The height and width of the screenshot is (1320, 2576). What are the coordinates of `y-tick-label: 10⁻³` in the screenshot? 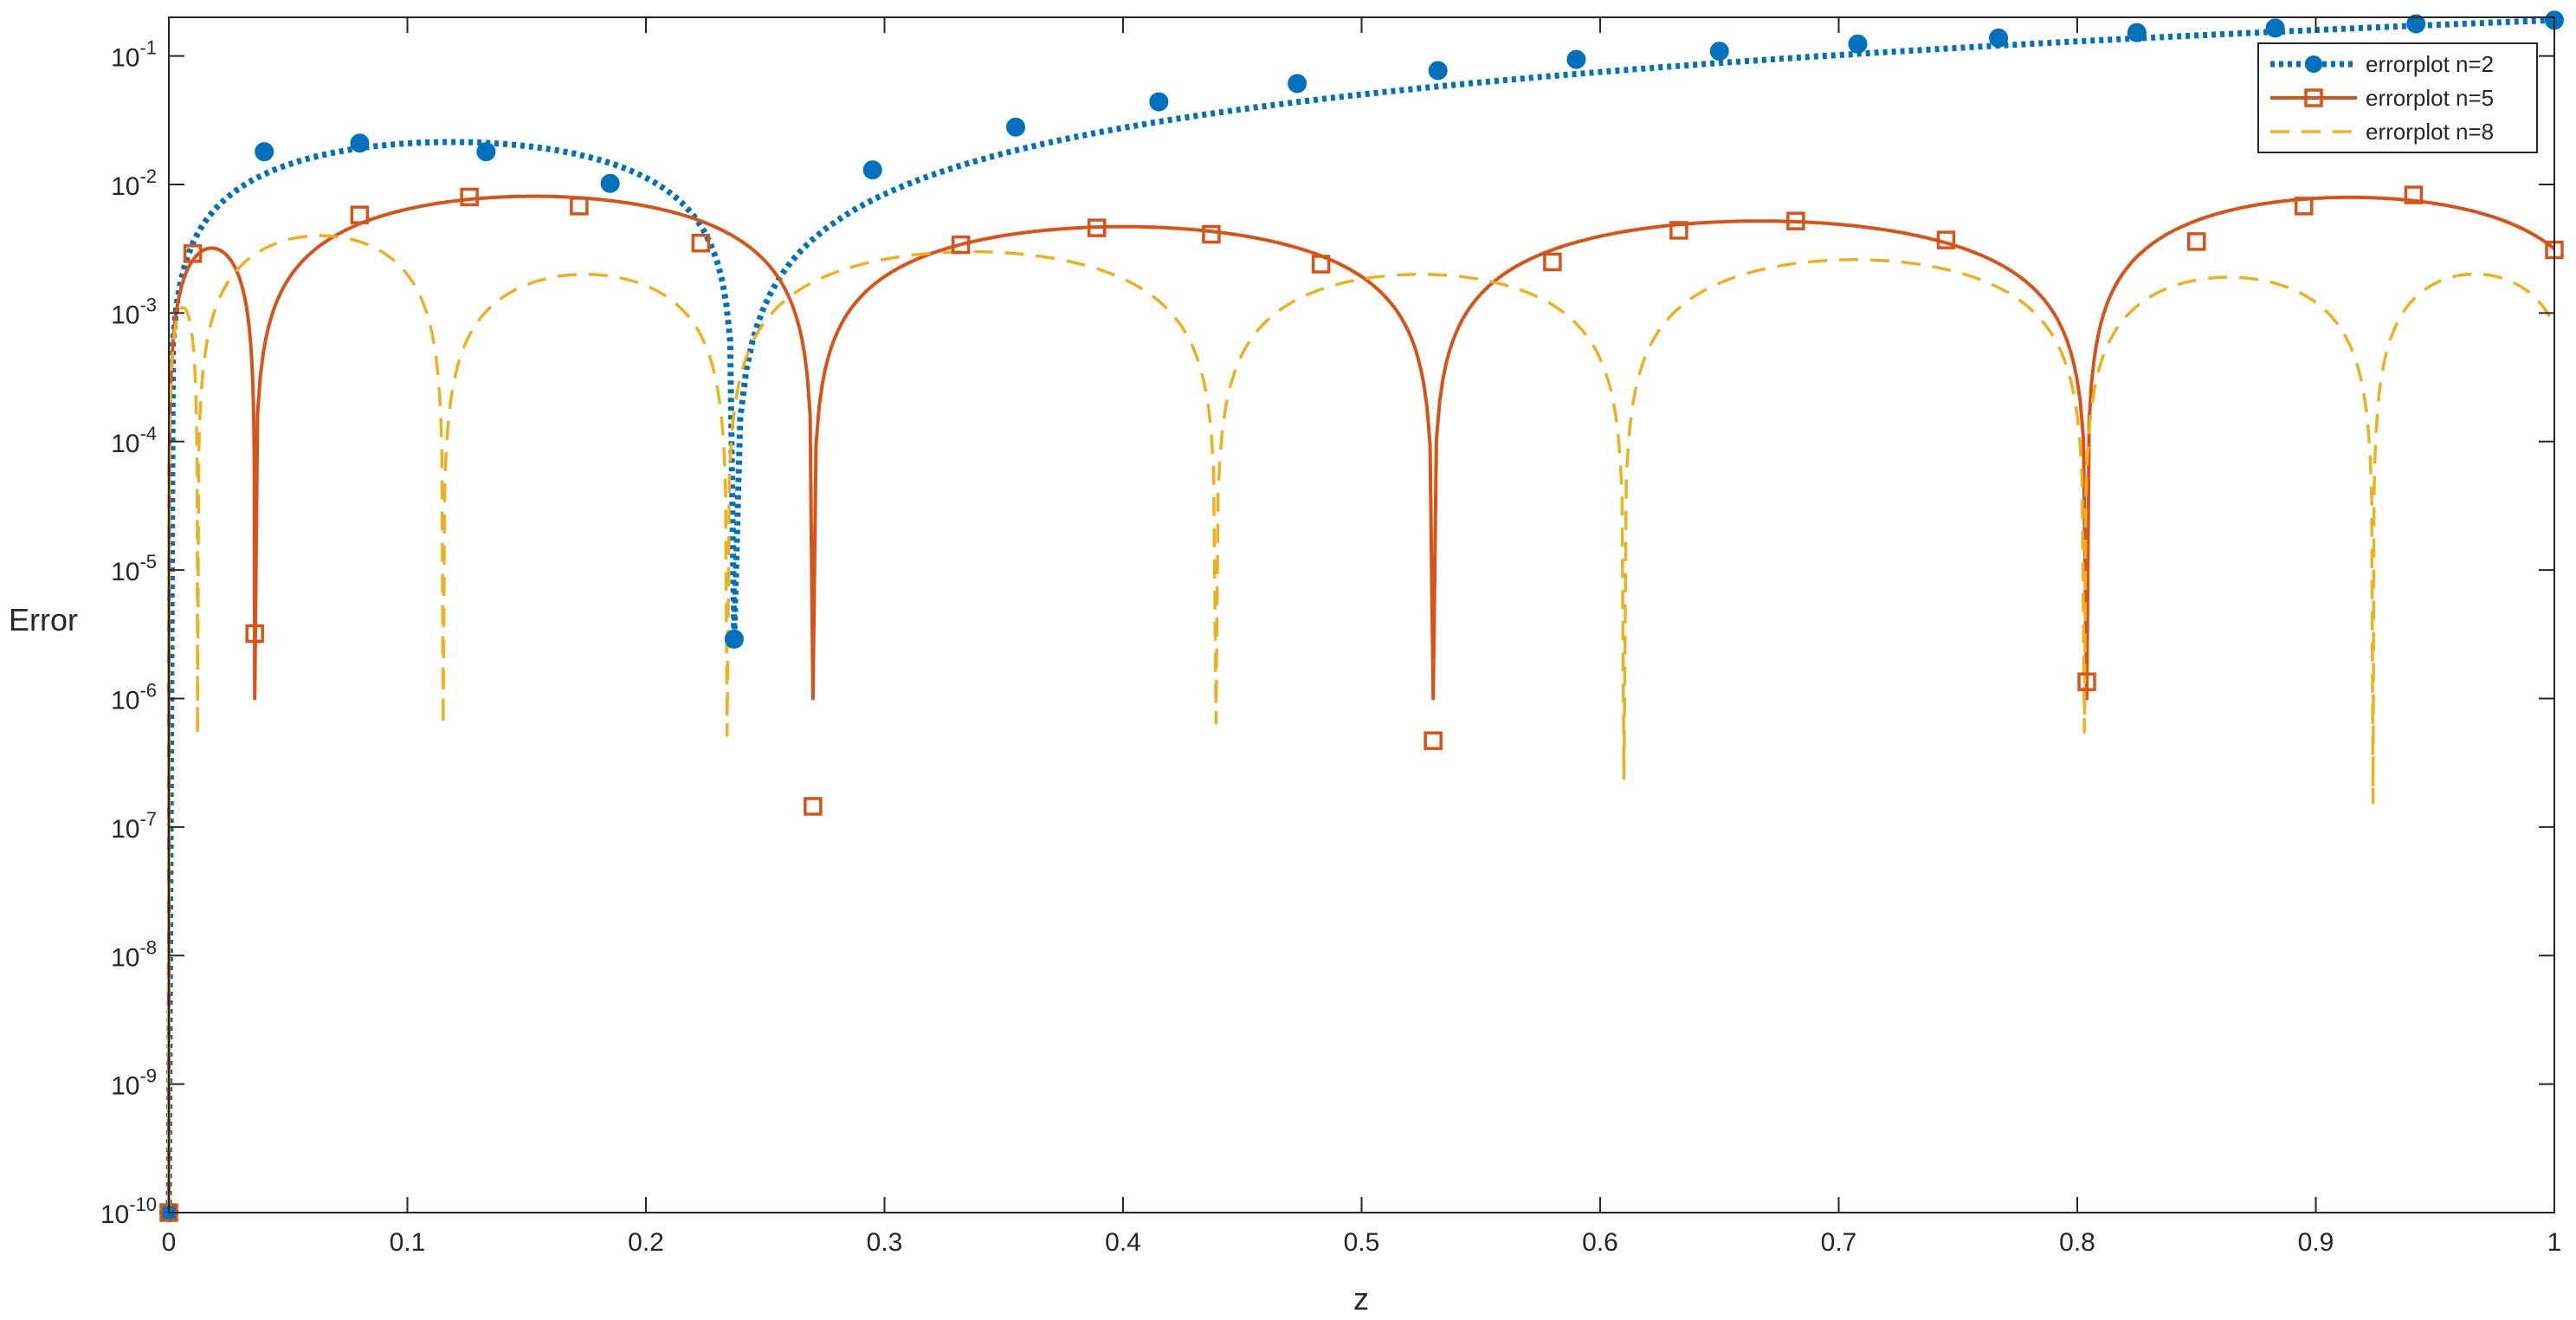 It's located at (134, 311).